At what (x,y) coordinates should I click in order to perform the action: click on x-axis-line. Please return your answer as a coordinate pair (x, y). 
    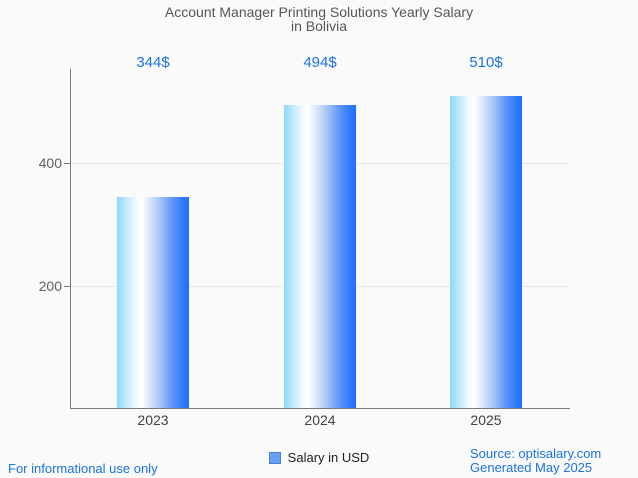
    Looking at the image, I should click on (320, 408).